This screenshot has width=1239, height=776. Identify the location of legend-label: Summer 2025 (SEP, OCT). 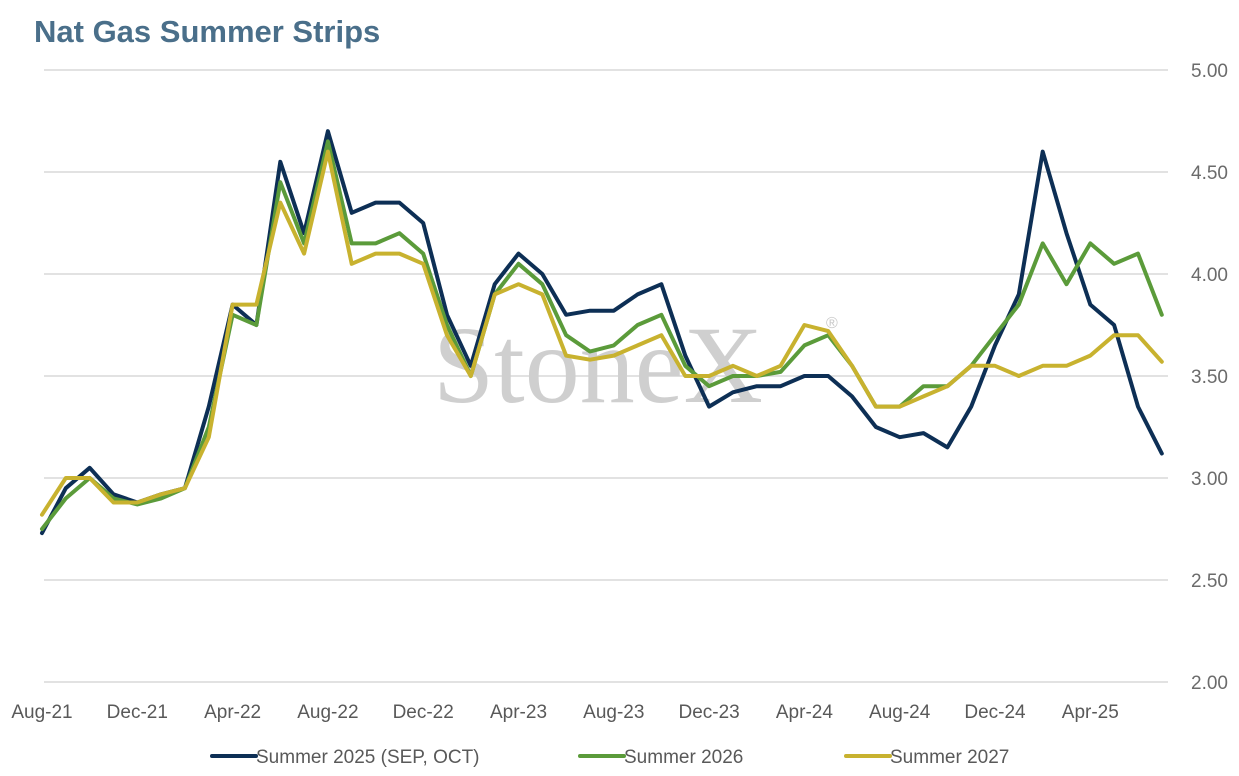
(368, 757).